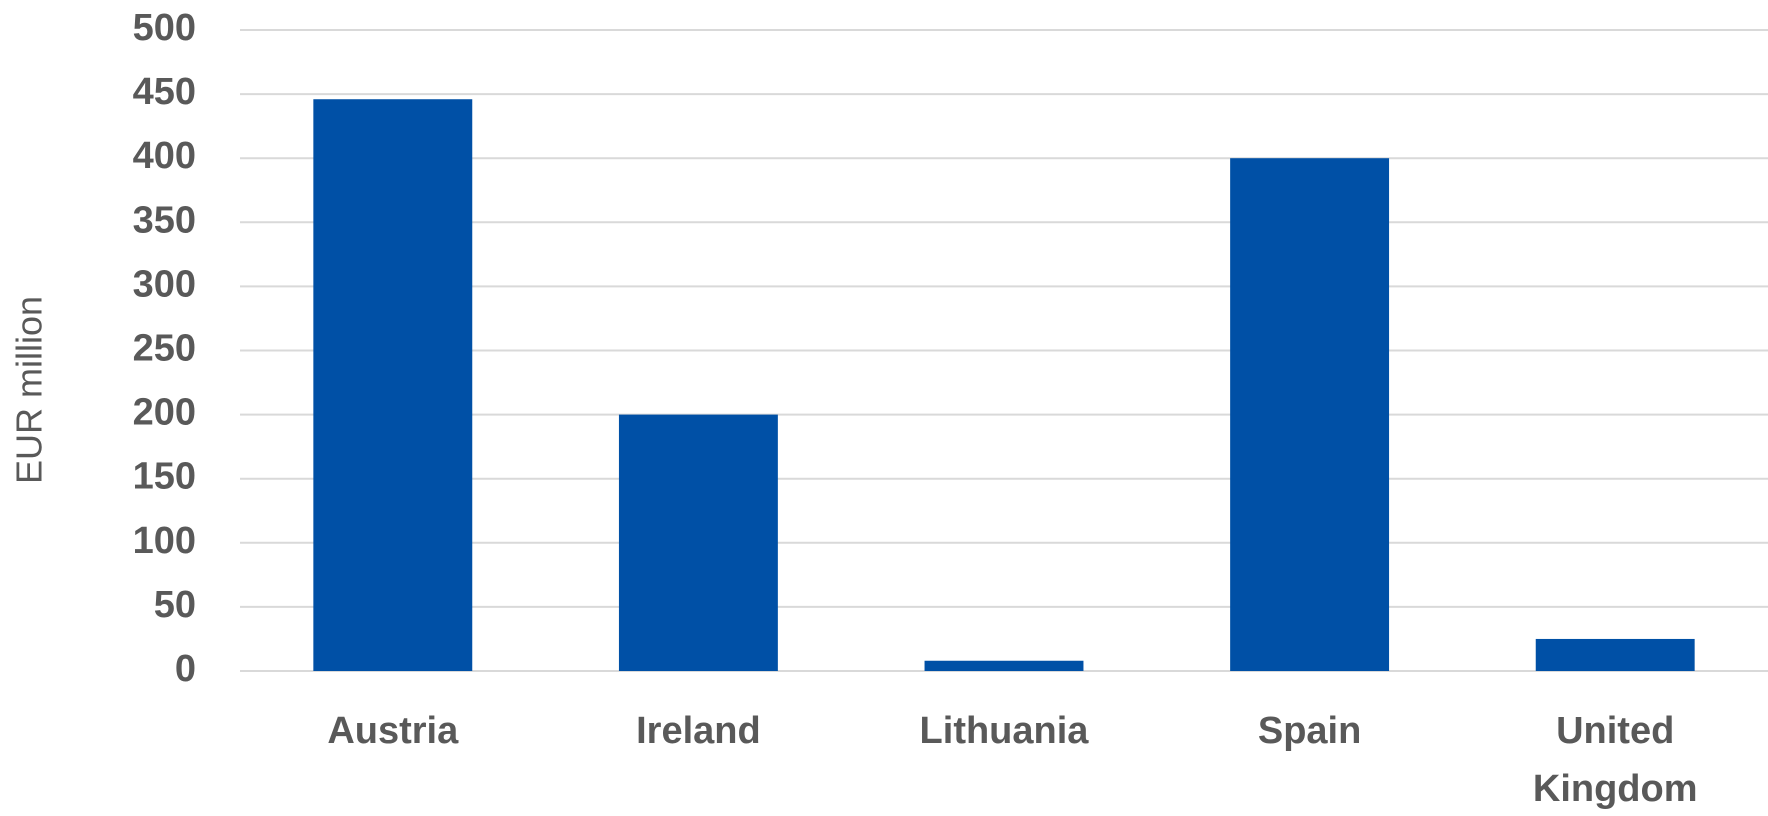 The image size is (1768, 816). What do you see at coordinates (175, 605) in the screenshot?
I see `y-tick-label: 50` at bounding box center [175, 605].